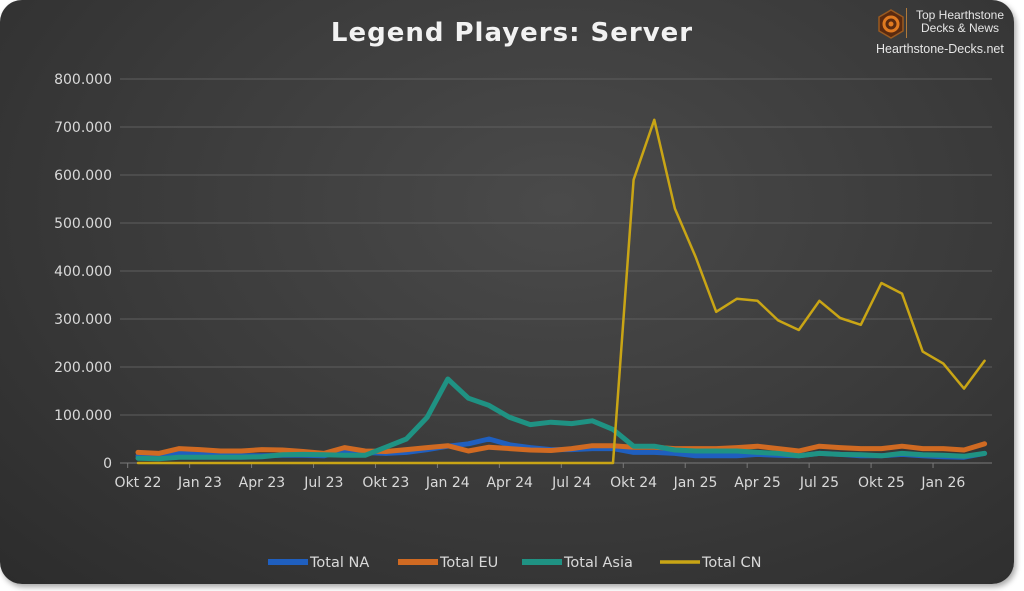 The height and width of the screenshot is (591, 1024). What do you see at coordinates (942, 483) in the screenshot?
I see `x-tick-label: Jan 26` at bounding box center [942, 483].